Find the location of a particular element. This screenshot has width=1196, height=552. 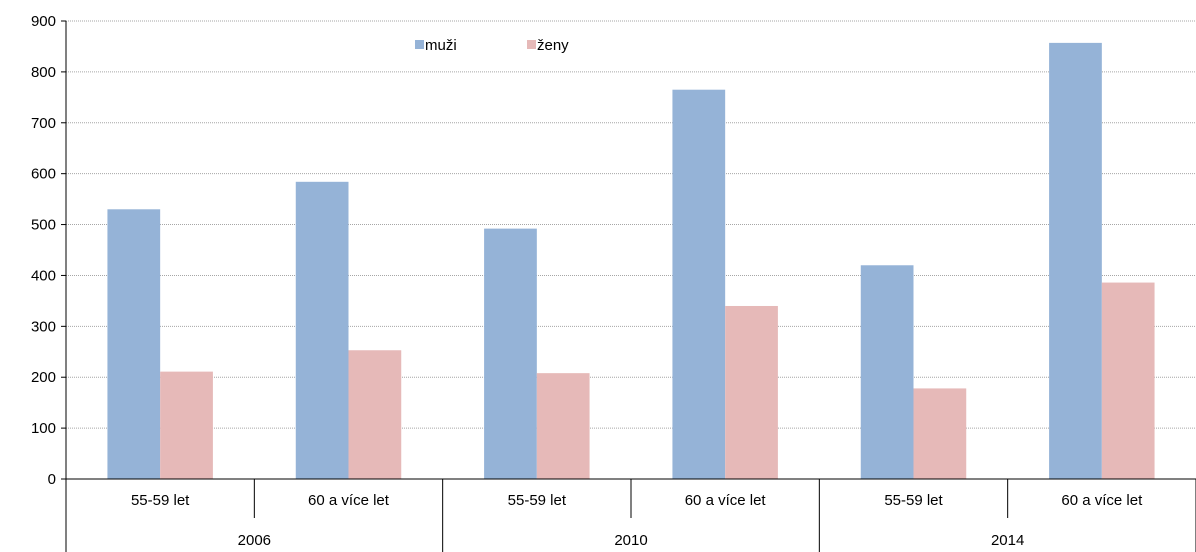

legend-swatch-muzi is located at coordinates (419, 44).